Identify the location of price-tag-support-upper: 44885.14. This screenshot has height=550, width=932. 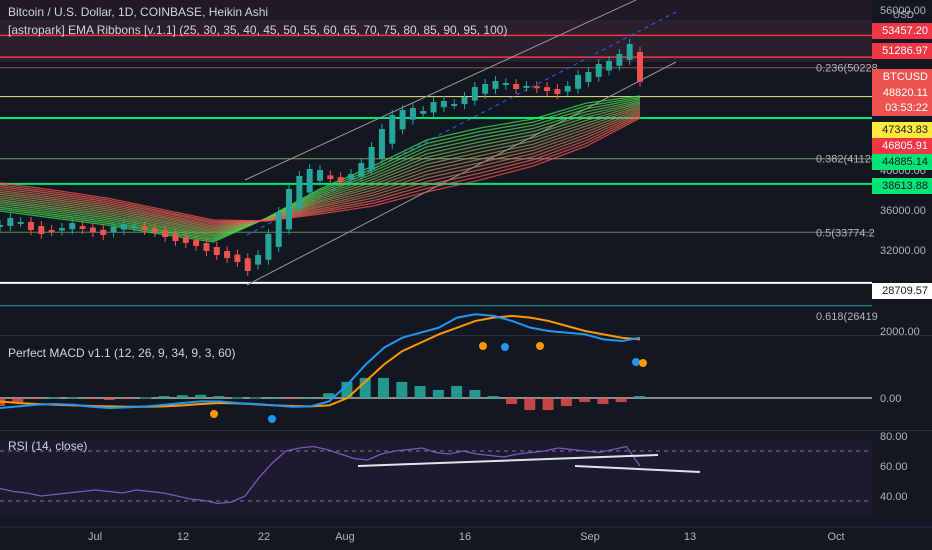
(902, 162).